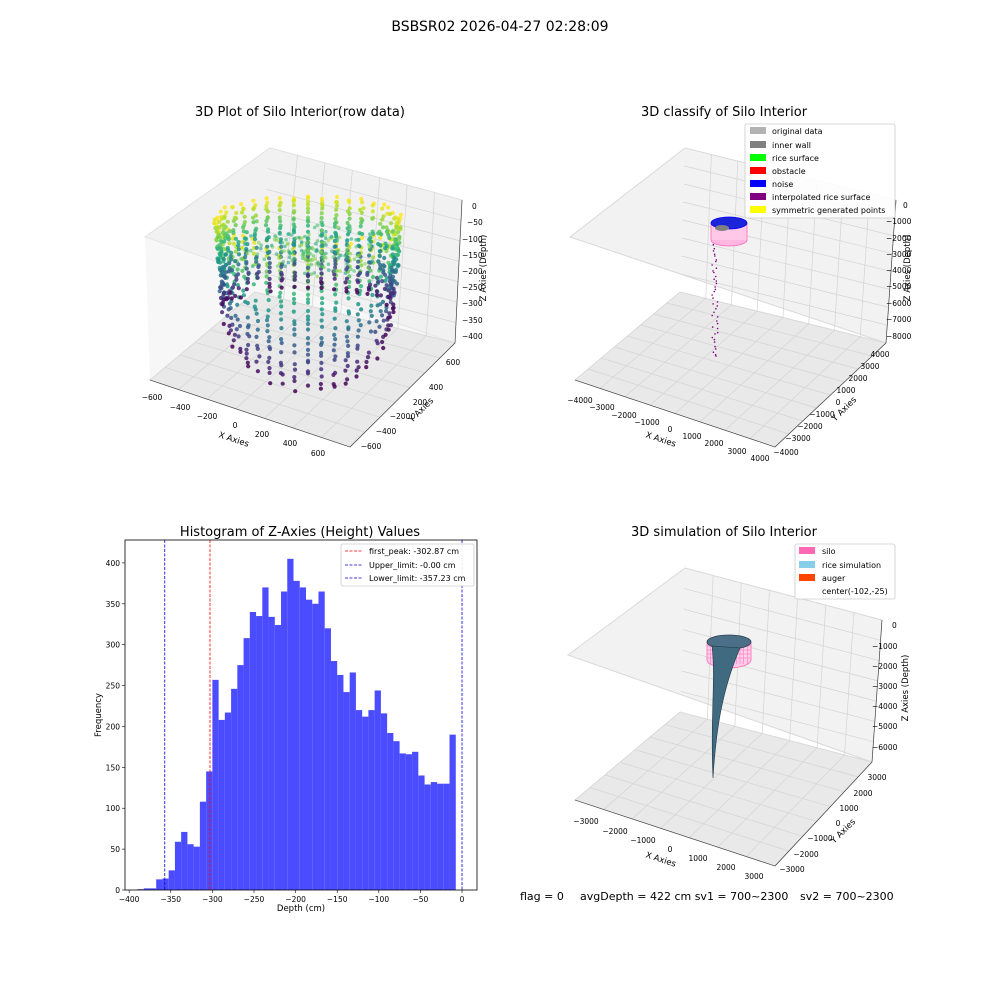  Describe the element at coordinates (885, 686) in the screenshot. I see `sim-ztick-3: −3000` at that location.